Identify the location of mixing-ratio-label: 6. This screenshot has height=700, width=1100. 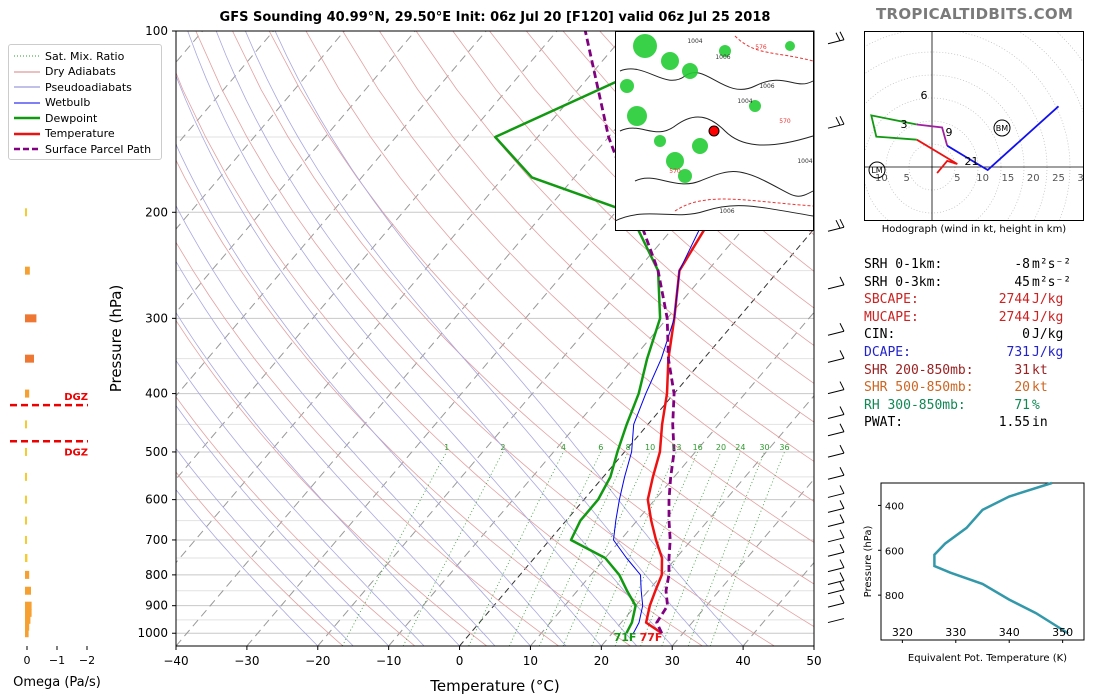
(600, 447).